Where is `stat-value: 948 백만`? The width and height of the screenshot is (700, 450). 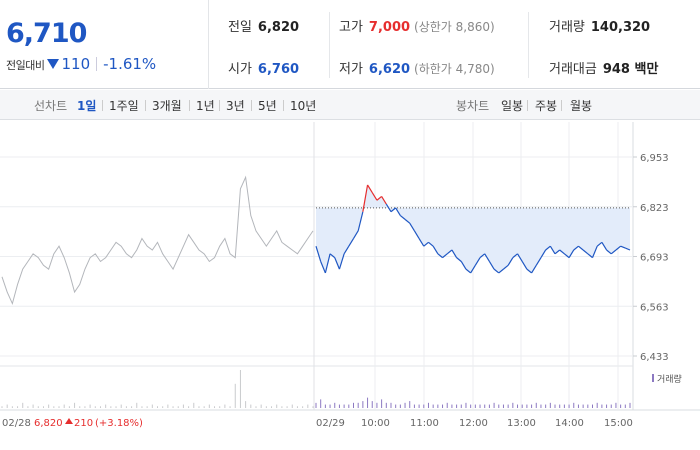 stat-value: 948 백만 is located at coordinates (630, 69).